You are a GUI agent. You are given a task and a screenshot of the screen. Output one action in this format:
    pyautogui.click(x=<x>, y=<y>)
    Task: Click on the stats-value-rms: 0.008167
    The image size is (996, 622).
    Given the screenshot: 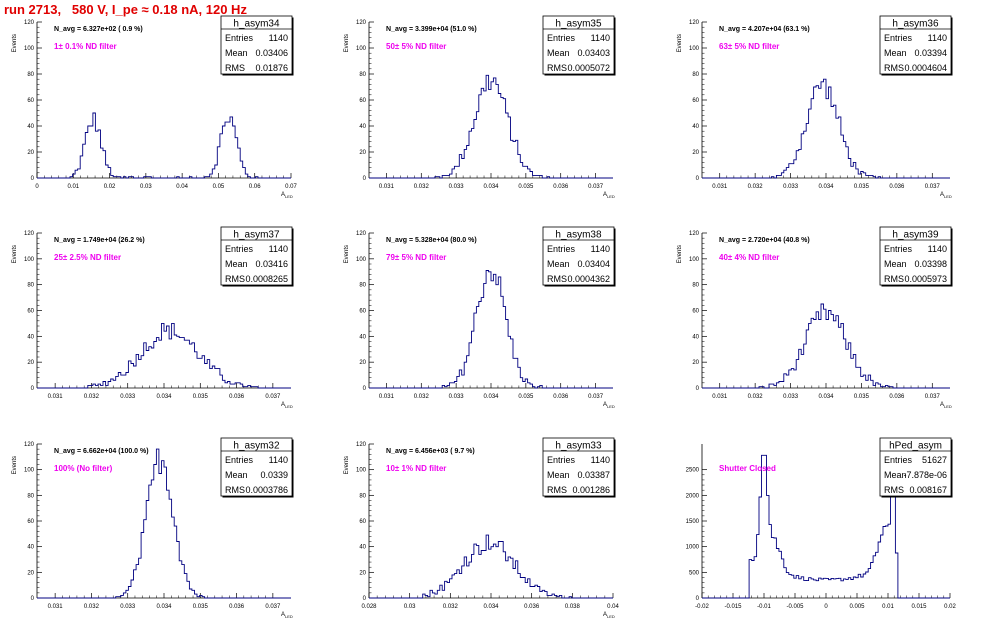 What is the action you would take?
    pyautogui.click(x=928, y=490)
    